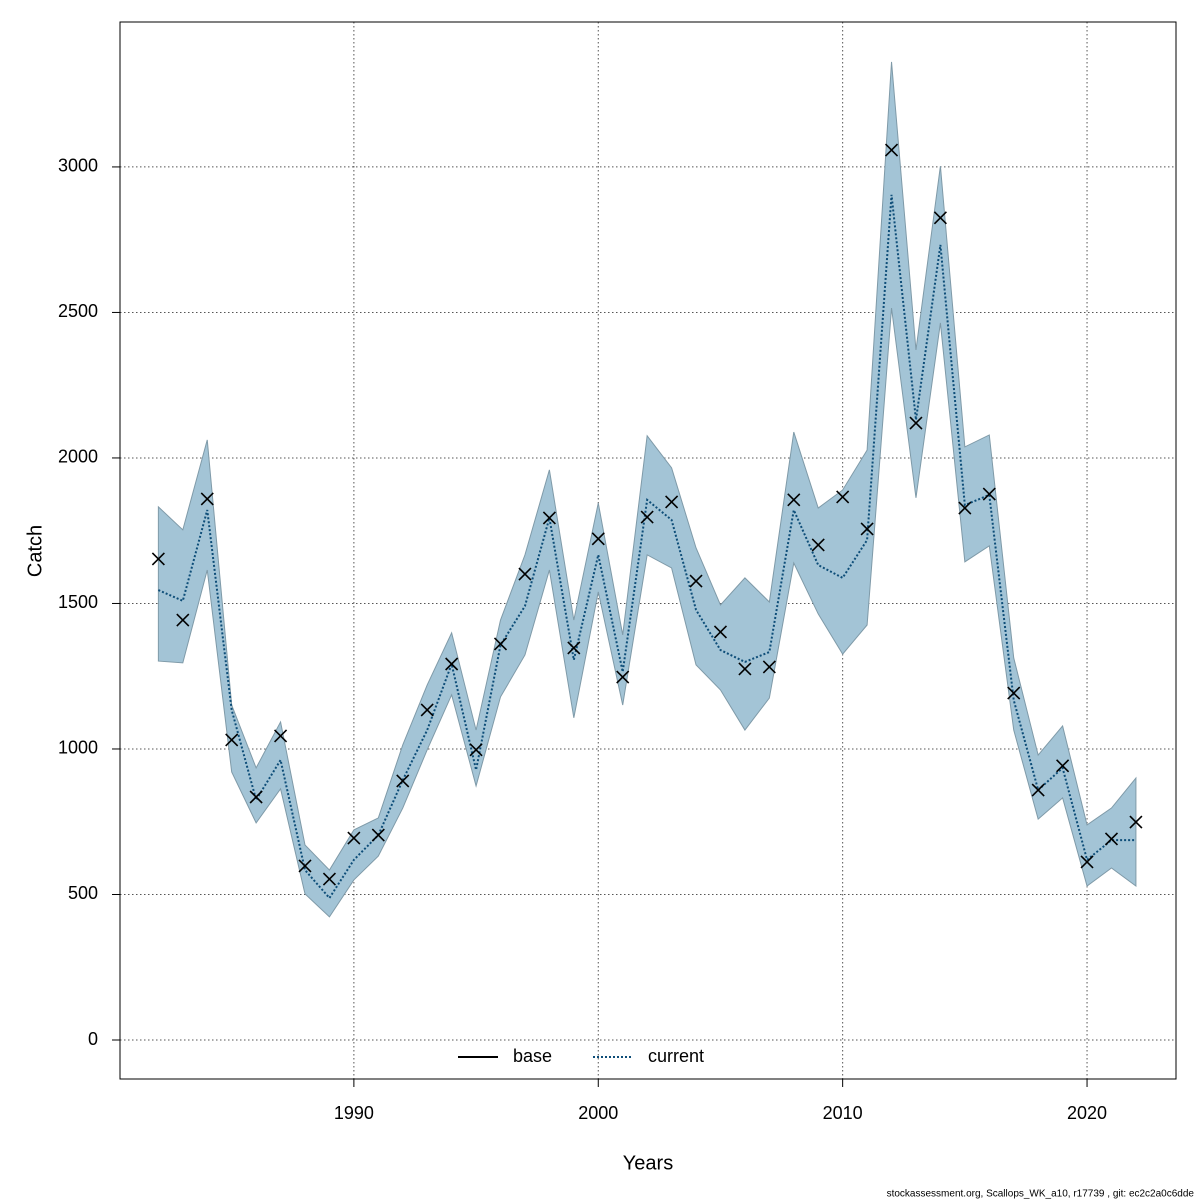 The height and width of the screenshot is (1200, 1200). What do you see at coordinates (598, 1113) in the screenshot?
I see `x-tick-label: 2000` at bounding box center [598, 1113].